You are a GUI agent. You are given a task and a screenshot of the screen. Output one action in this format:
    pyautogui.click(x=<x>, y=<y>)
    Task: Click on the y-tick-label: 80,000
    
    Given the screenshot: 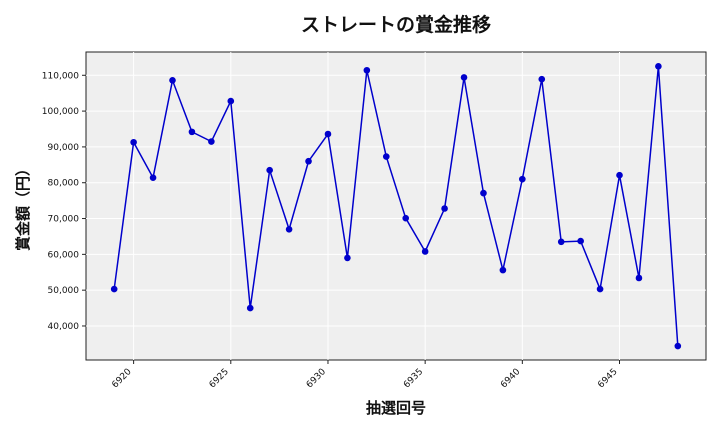 What is the action you would take?
    pyautogui.click(x=64, y=184)
    